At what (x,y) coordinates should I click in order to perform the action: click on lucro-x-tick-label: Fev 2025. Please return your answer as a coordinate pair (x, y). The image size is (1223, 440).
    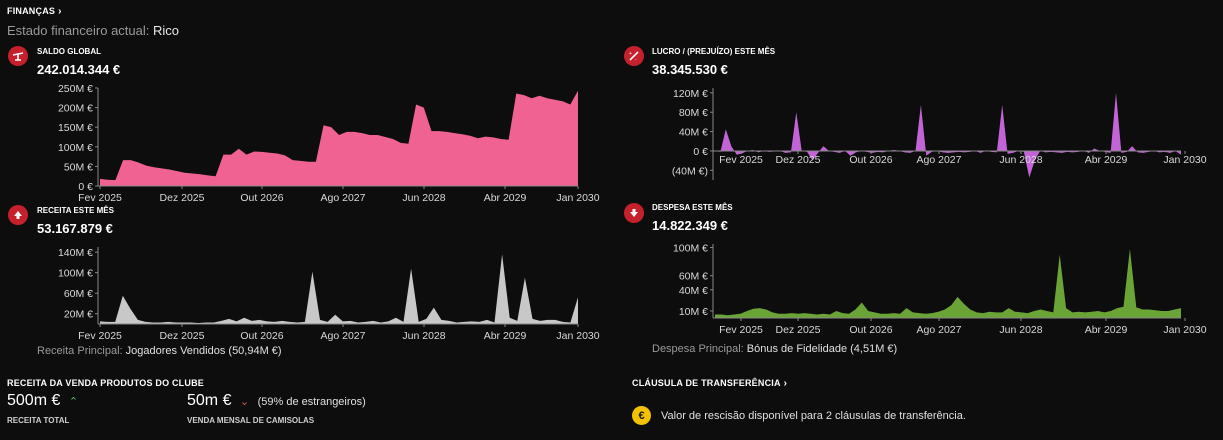
    Looking at the image, I should click on (741, 160).